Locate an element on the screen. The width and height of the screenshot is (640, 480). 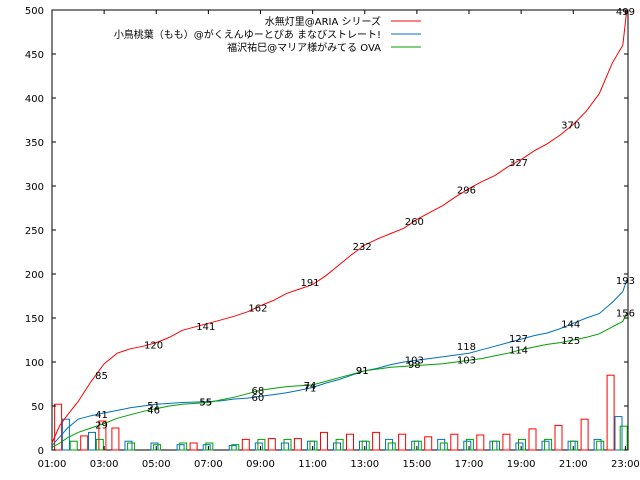
data-label: 232 is located at coordinates (362, 247).